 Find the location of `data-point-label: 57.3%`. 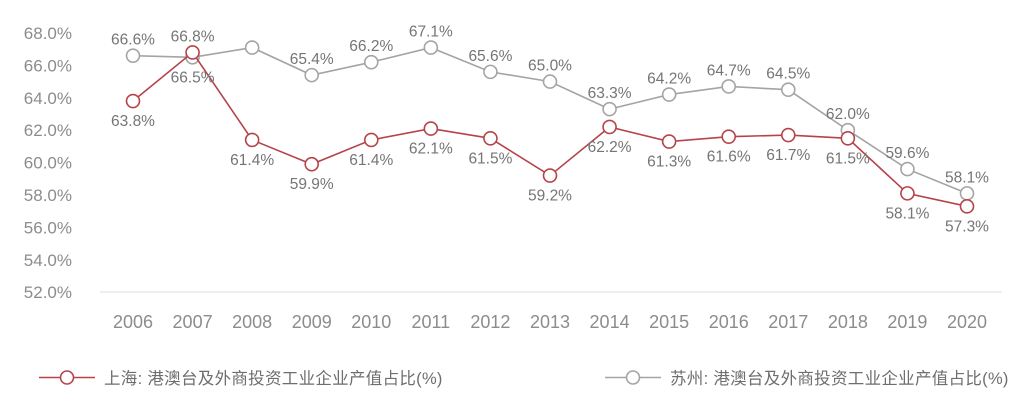

data-point-label: 57.3% is located at coordinates (967, 226).